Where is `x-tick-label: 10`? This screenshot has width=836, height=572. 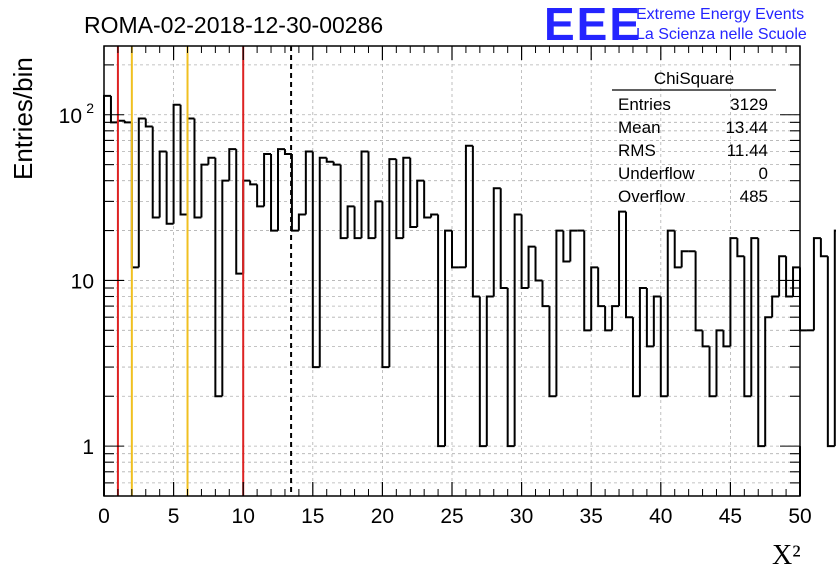
x-tick-label: 10 is located at coordinates (243, 516).